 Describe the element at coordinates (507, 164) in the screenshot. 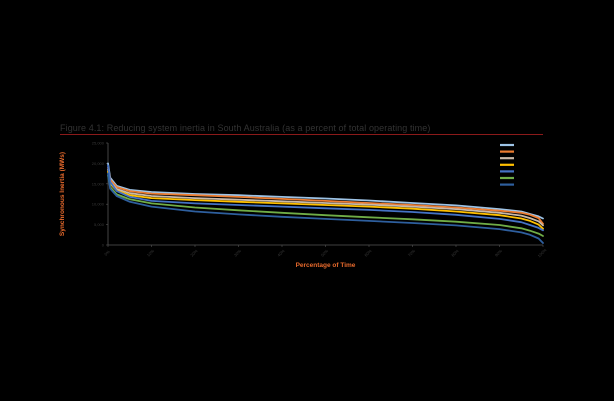

I see `legend` at that location.